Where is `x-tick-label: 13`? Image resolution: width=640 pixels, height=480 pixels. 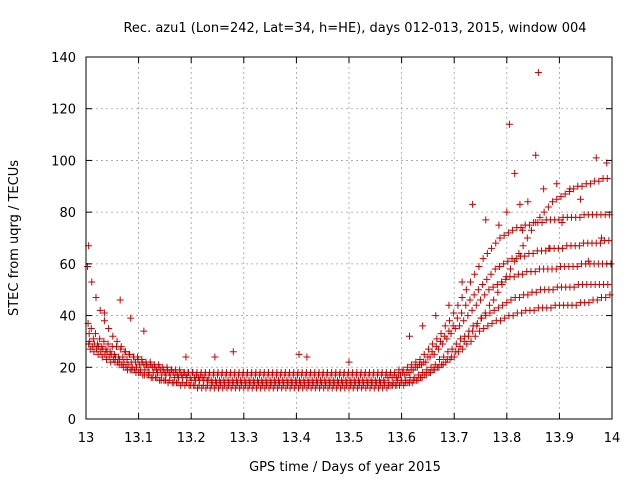 x-tick-label: 13 is located at coordinates (86, 438).